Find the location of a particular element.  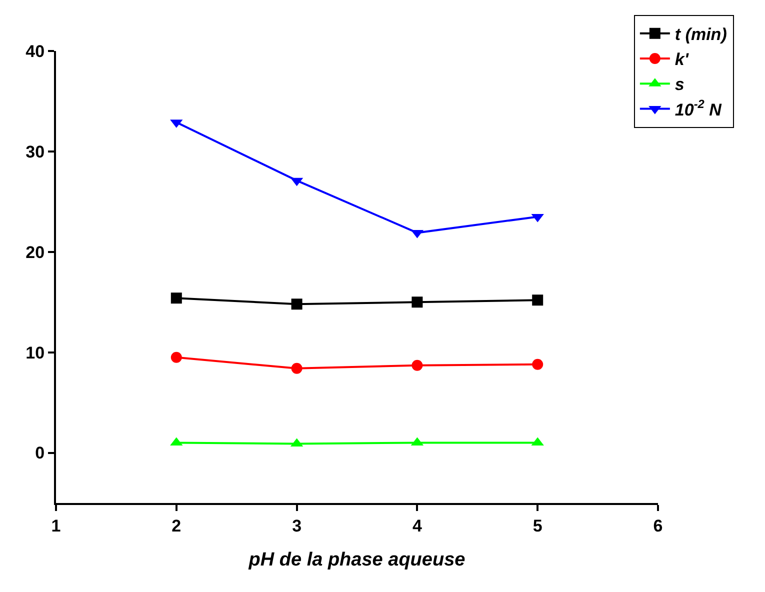

x-tick-label: 6 is located at coordinates (658, 526).